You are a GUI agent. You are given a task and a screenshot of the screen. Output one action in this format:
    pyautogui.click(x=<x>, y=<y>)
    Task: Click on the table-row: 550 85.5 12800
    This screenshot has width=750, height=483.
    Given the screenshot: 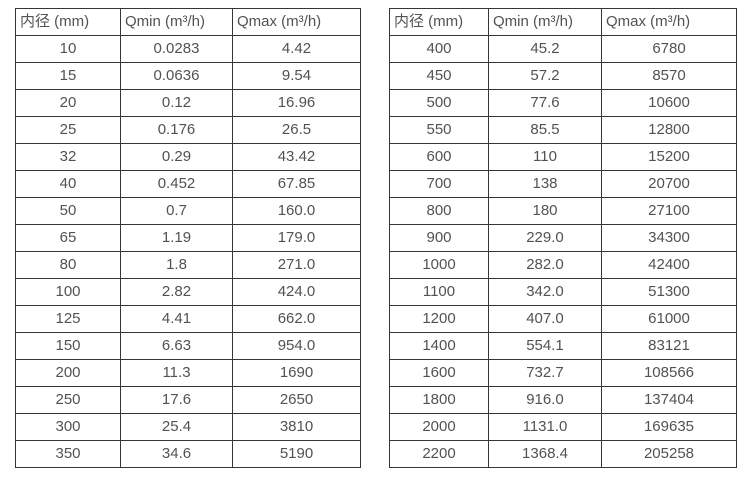 What is the action you would take?
    pyautogui.click(x=563, y=130)
    